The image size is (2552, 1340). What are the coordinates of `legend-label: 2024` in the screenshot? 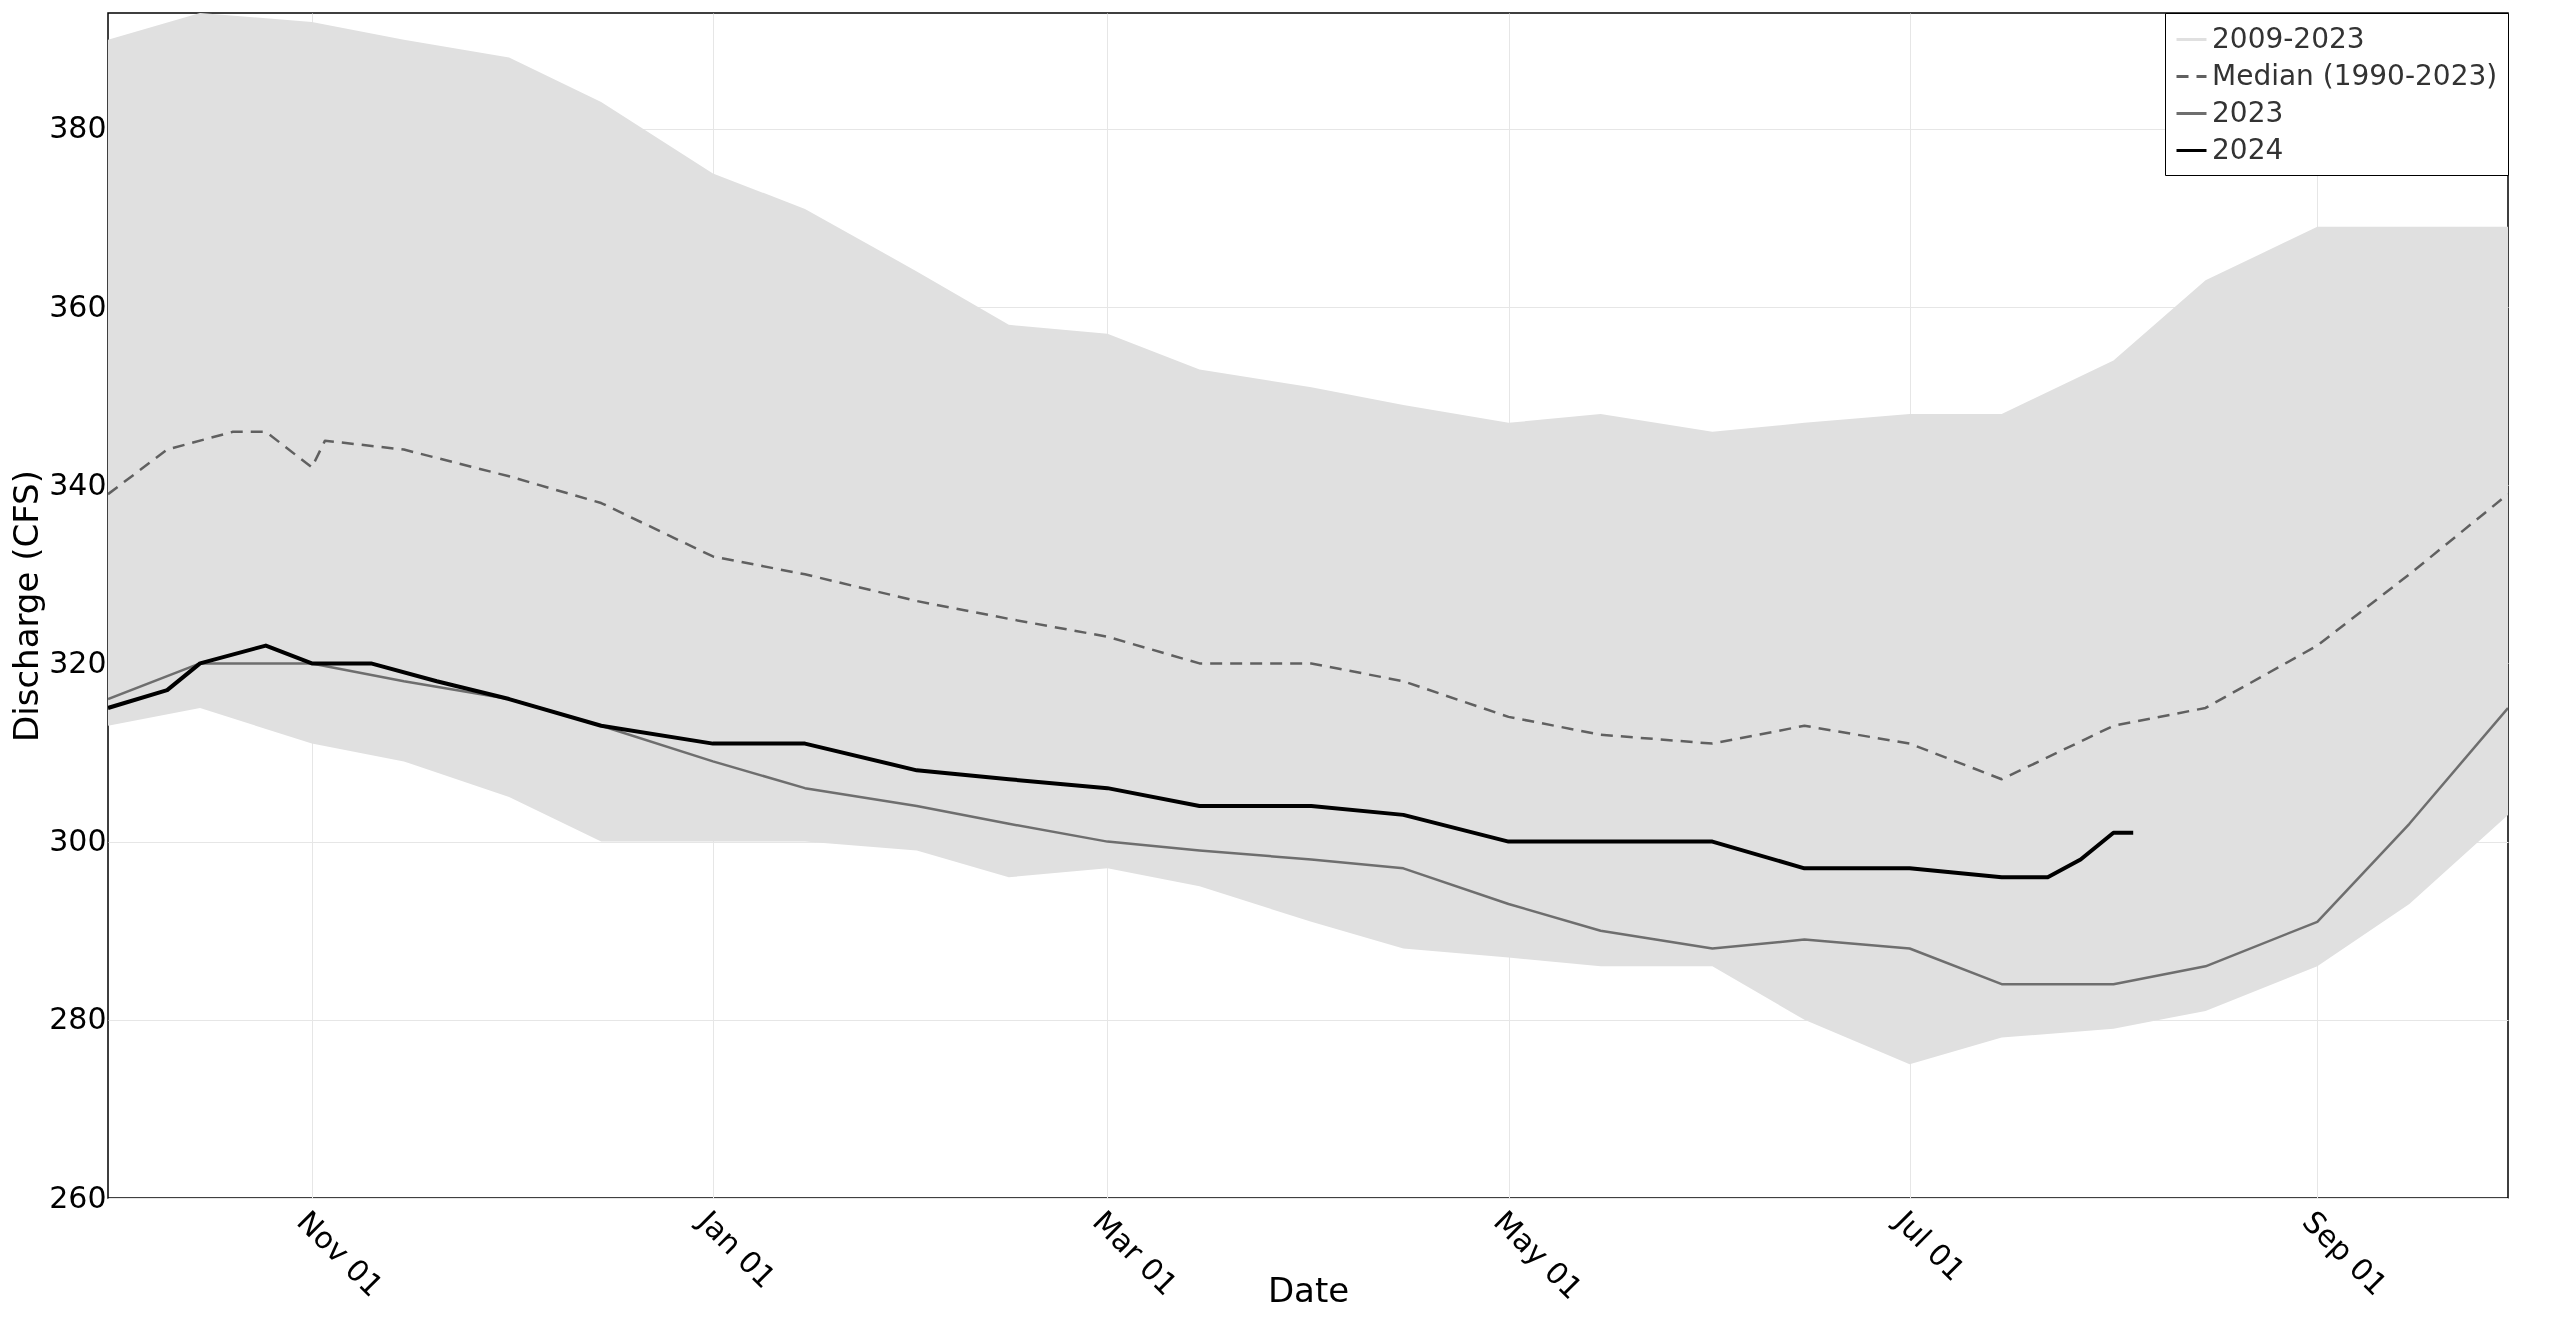 It's located at (2248, 149).